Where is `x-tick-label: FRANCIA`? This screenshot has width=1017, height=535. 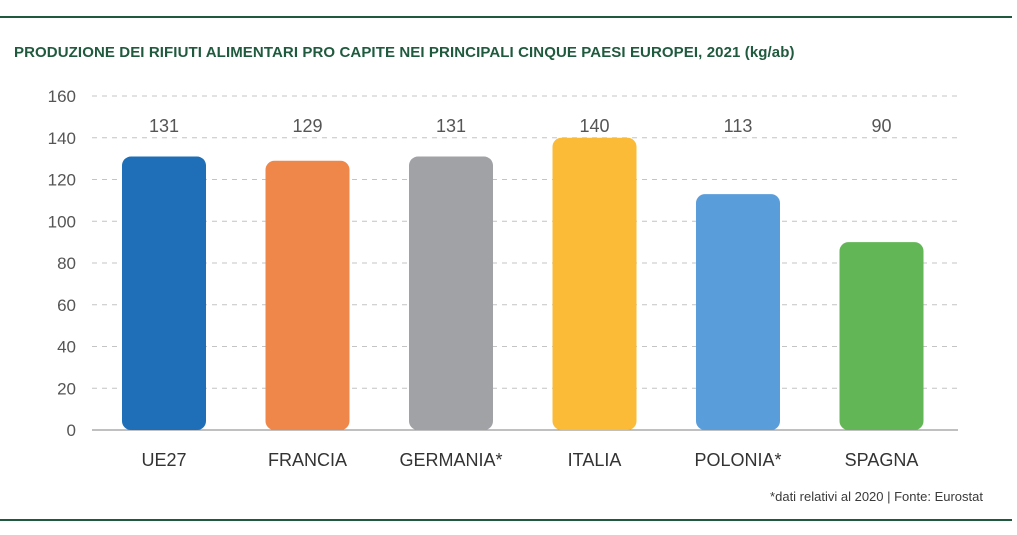
x-tick-label: FRANCIA is located at coordinates (307, 460).